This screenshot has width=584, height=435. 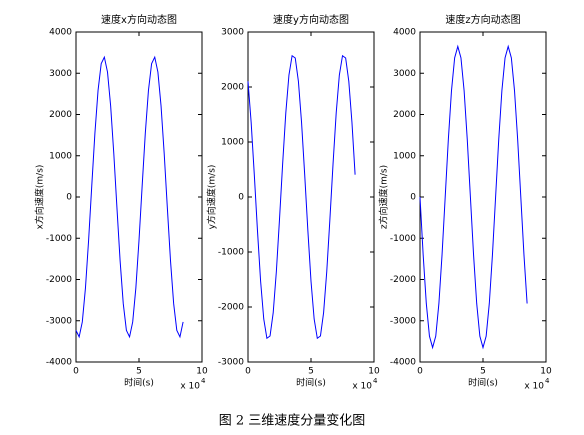 What do you see at coordinates (311, 19) in the screenshot?
I see `subplot-title: 速度y方向动态图` at bounding box center [311, 19].